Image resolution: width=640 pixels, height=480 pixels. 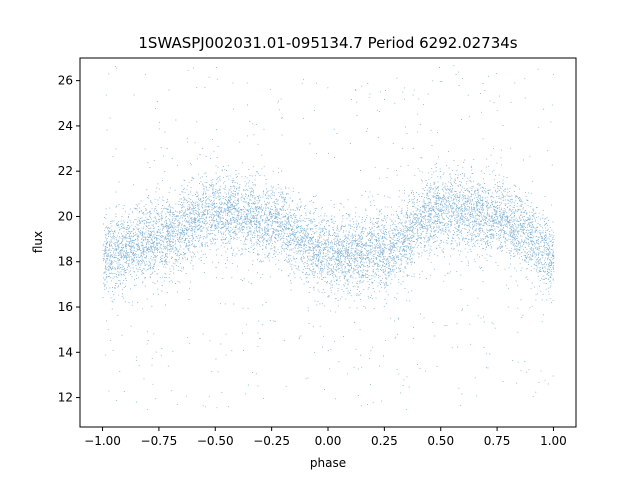 What do you see at coordinates (65, 81) in the screenshot?
I see `y-tick-label: 26` at bounding box center [65, 81].